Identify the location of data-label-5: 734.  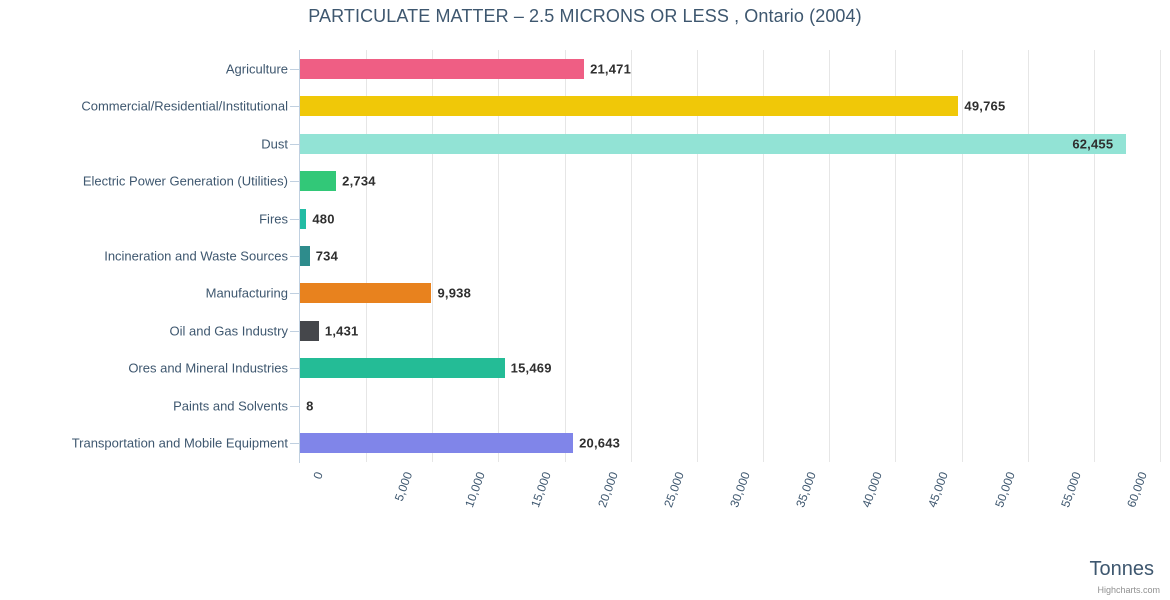
(326, 256).